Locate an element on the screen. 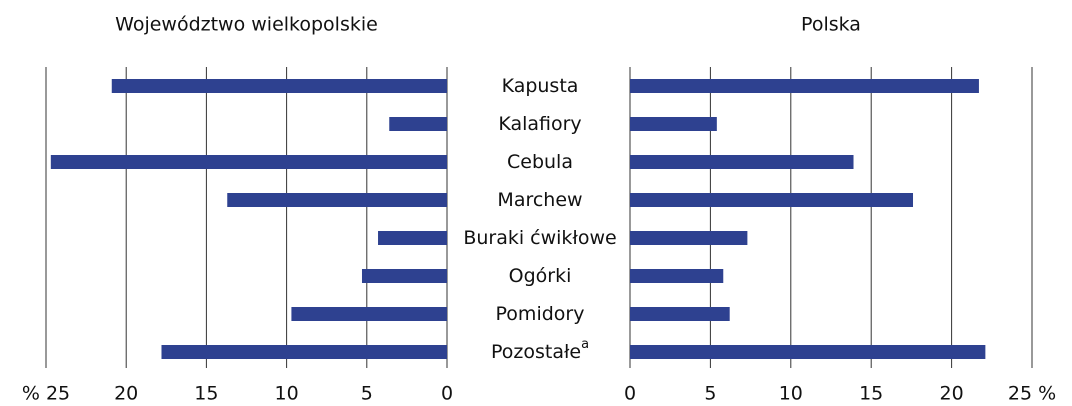  category-label: Buraki ćwikłowe is located at coordinates (539, 238).